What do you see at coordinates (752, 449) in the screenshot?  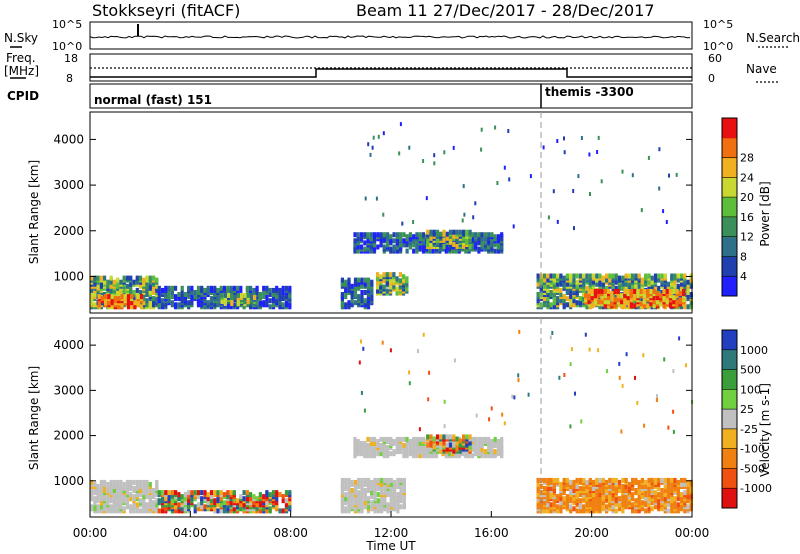 I see `colorbar-tick-label: -100` at bounding box center [752, 449].